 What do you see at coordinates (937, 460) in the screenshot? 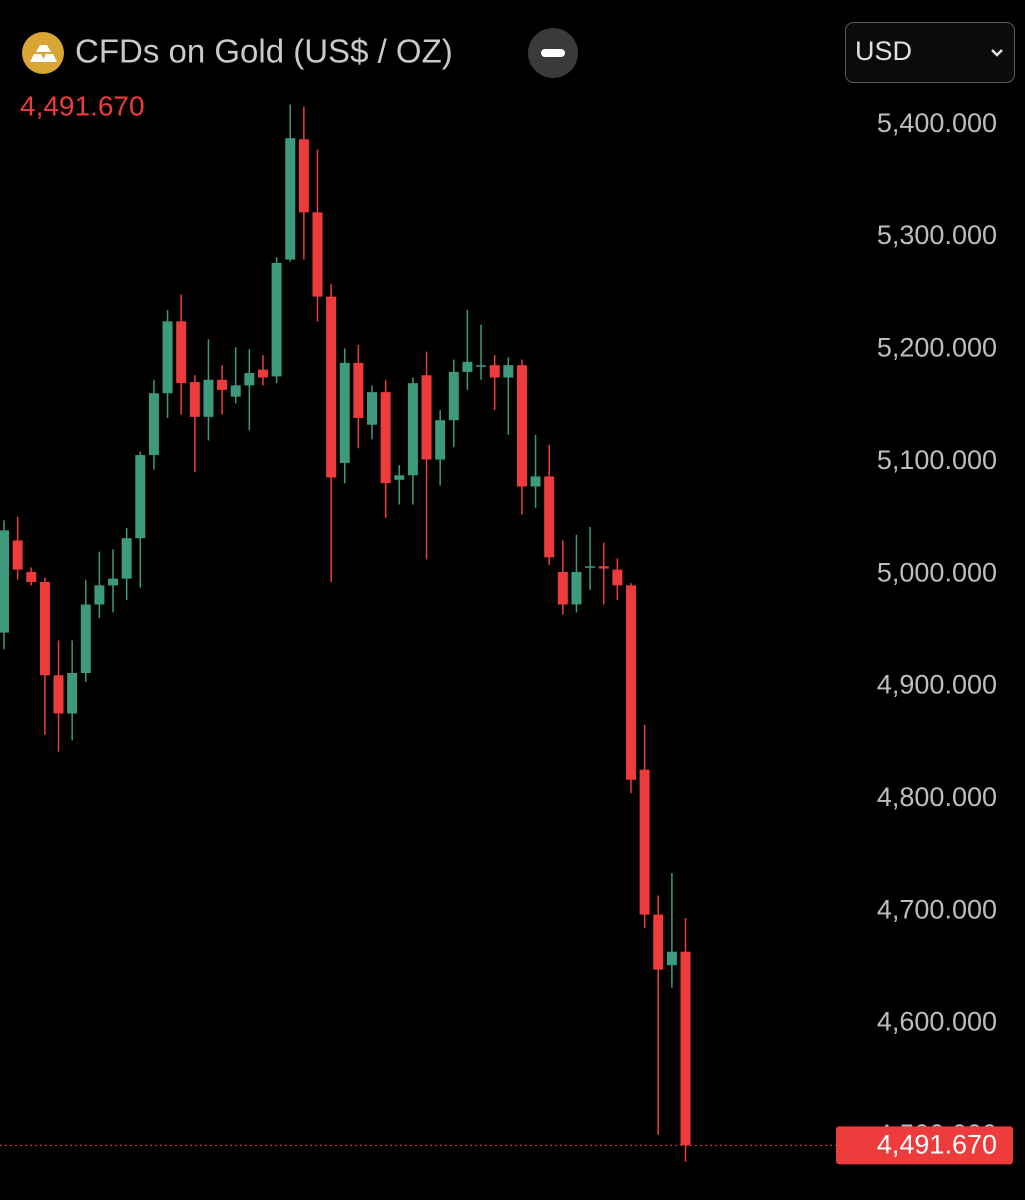
I see `y-tick-label: 5,100.000` at bounding box center [937, 460].